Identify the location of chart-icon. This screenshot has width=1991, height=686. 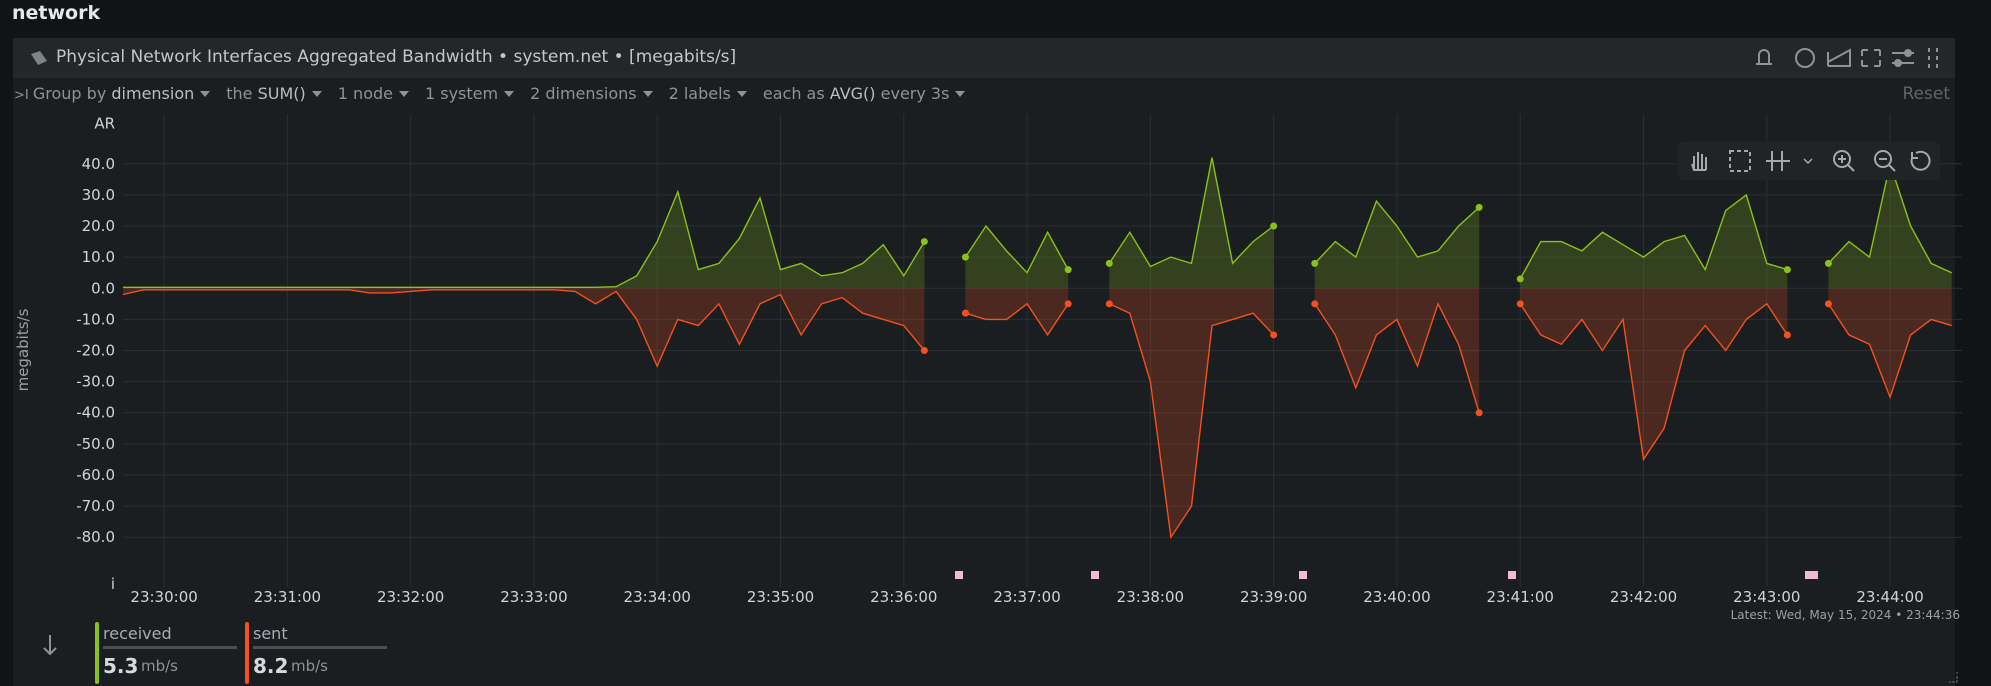
(39, 58).